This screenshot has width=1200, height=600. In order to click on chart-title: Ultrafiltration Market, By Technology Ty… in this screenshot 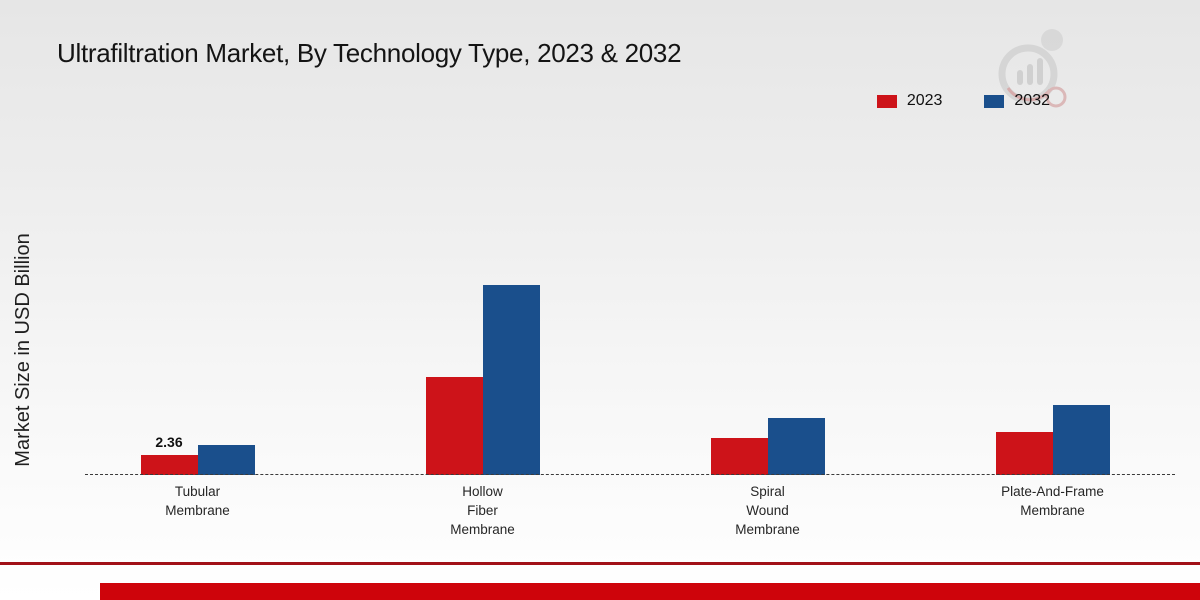, I will do `click(369, 53)`.